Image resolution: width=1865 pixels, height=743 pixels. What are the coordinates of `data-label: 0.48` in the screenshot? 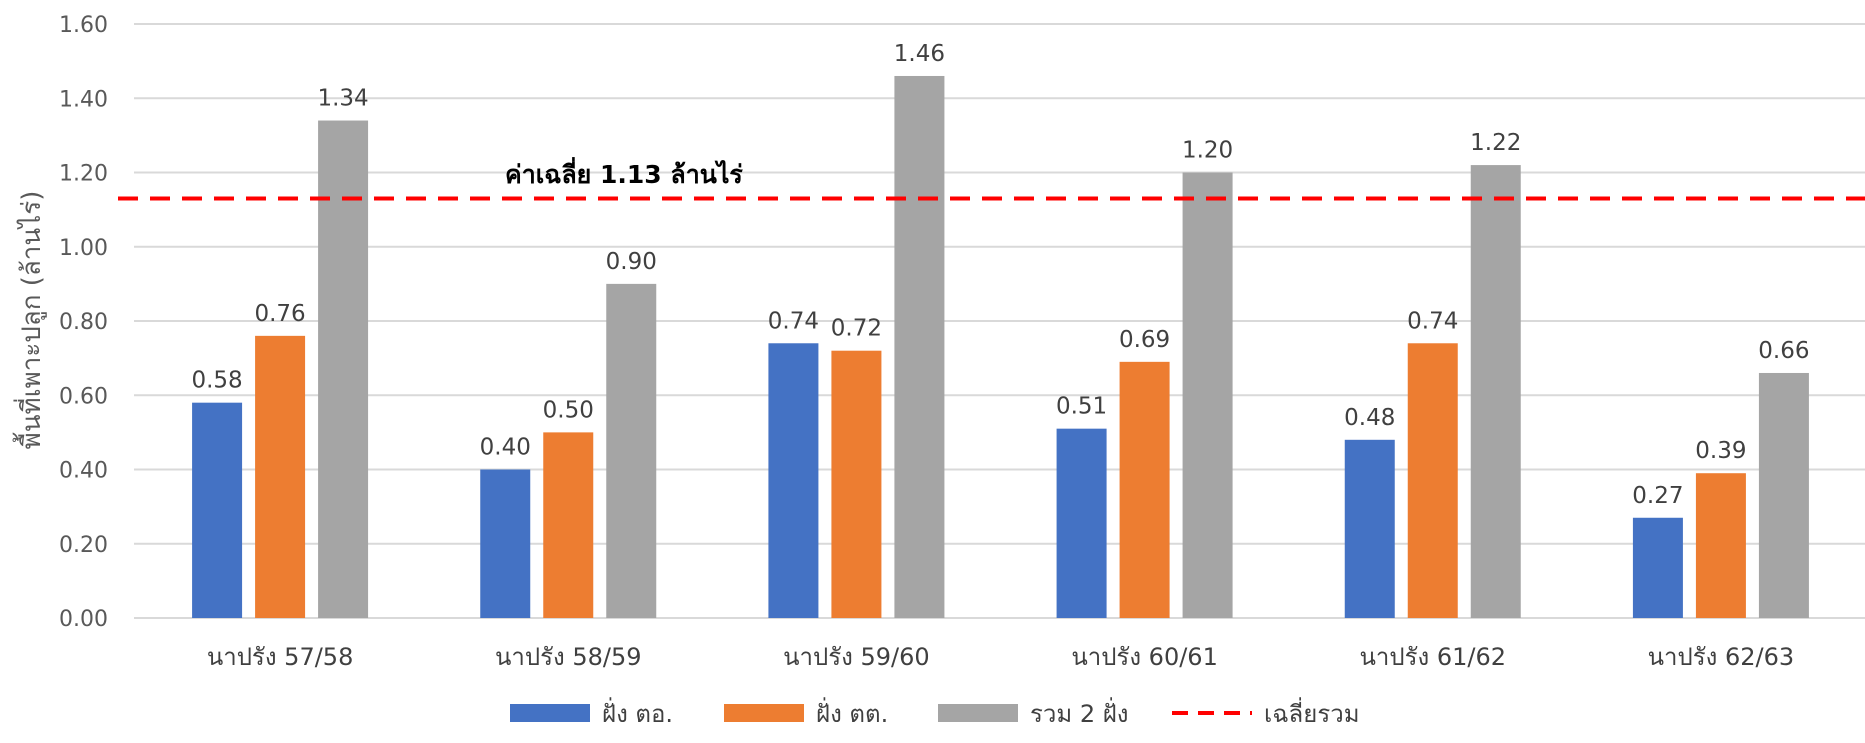 It's located at (1369, 418).